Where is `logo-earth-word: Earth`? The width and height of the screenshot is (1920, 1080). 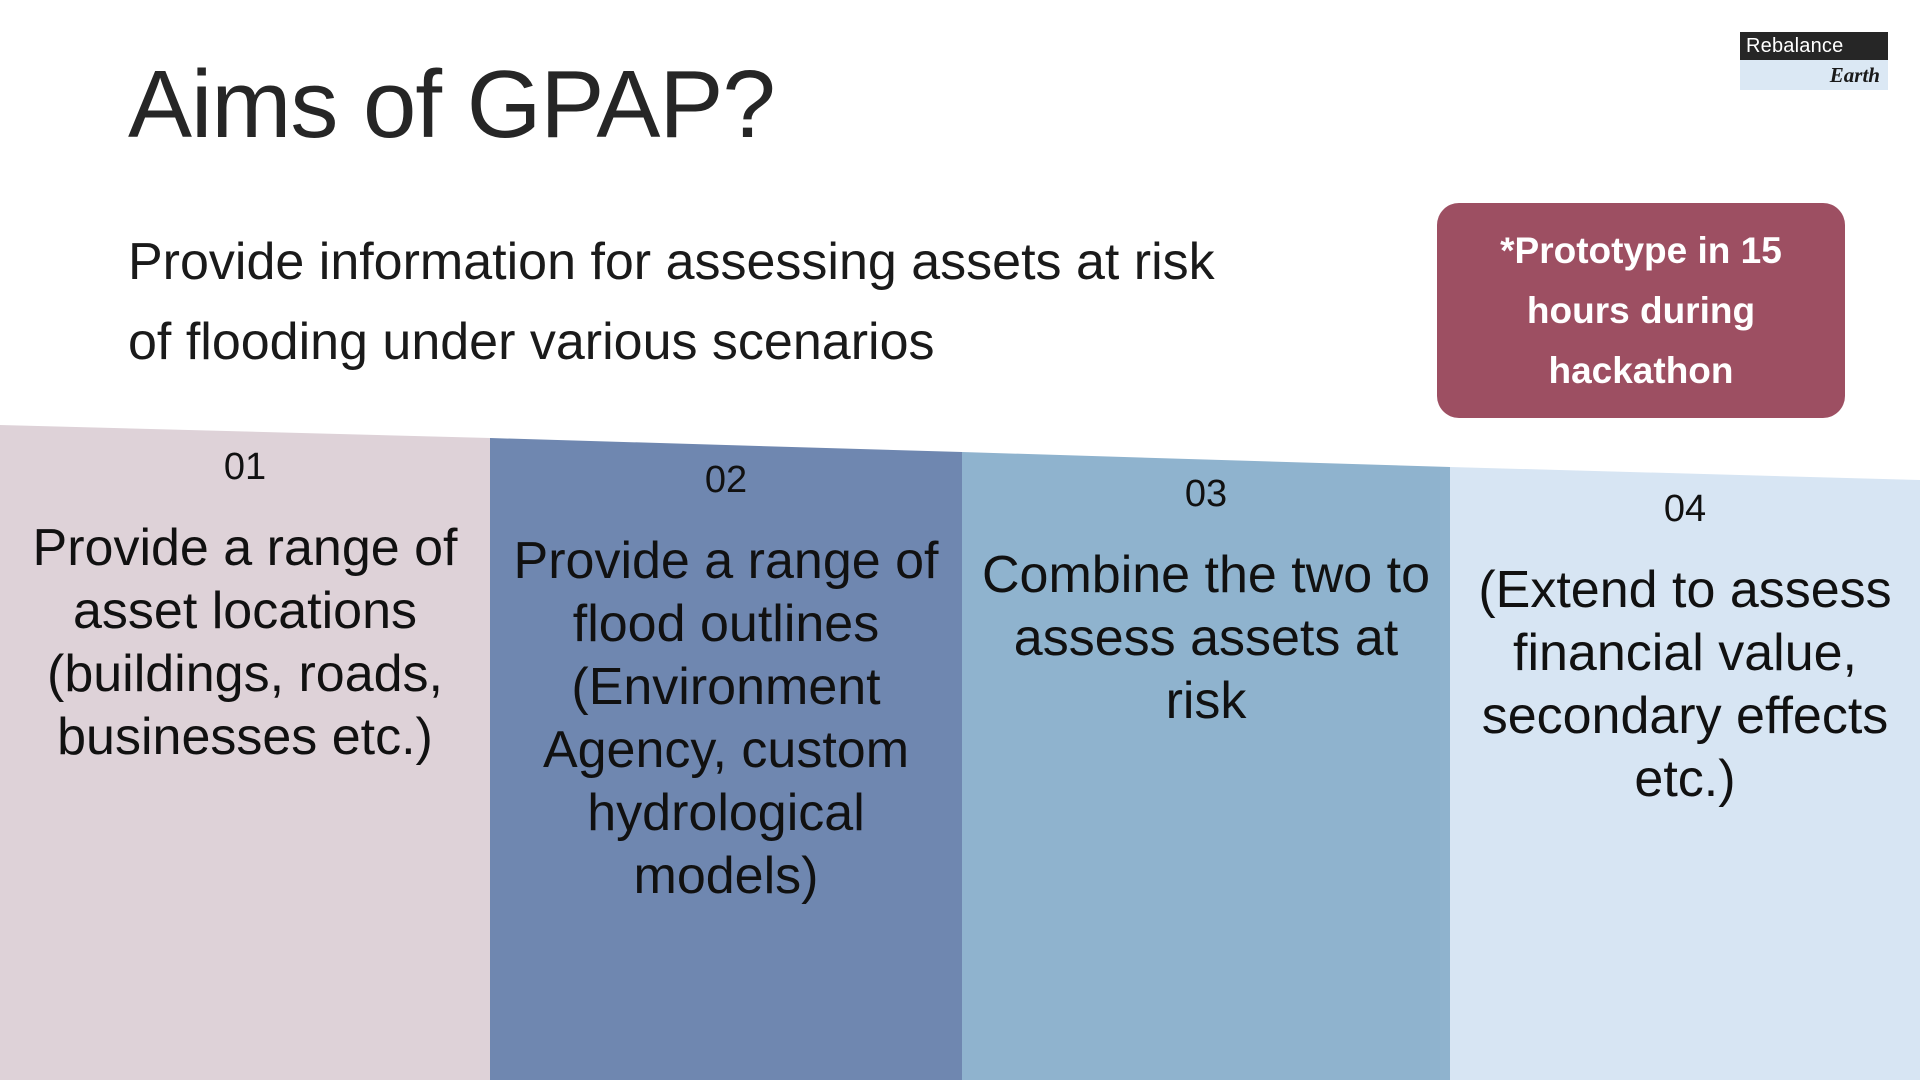
logo-earth-word: Earth is located at coordinates (1814, 75).